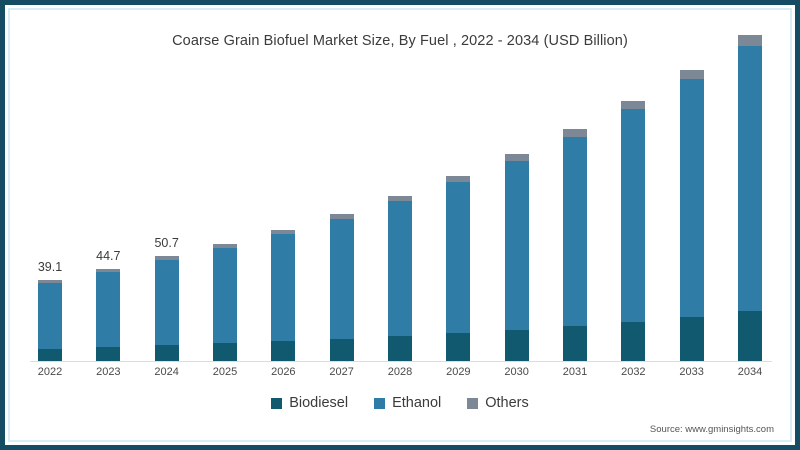  I want to click on bar-segment-biodiesel-2027, so click(341, 350).